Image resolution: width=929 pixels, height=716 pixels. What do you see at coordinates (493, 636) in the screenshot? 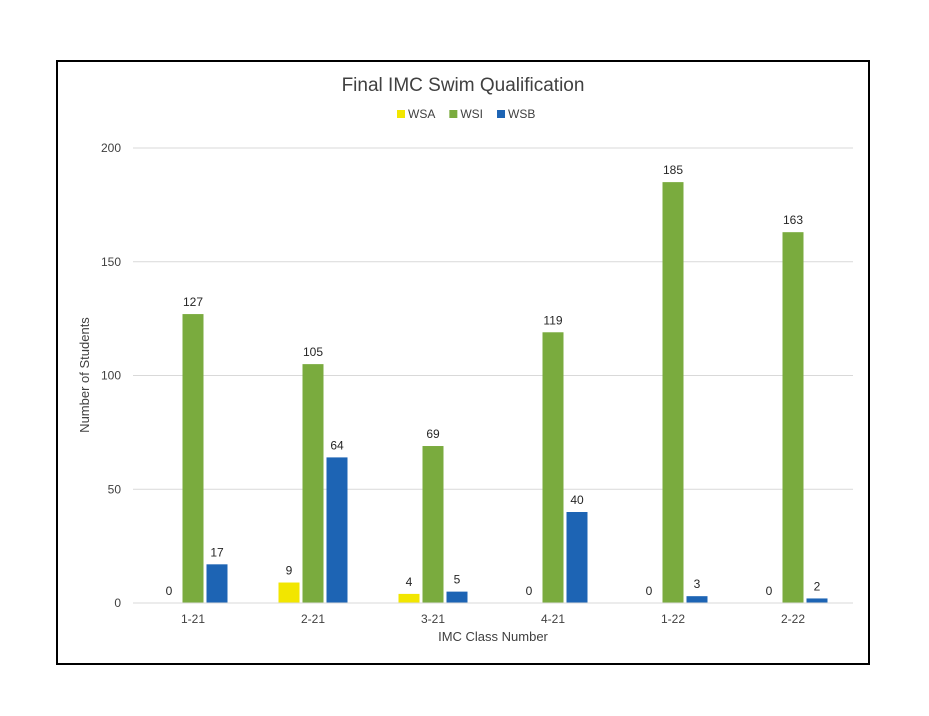
I see `x-axis-label: IMC Class Number` at bounding box center [493, 636].